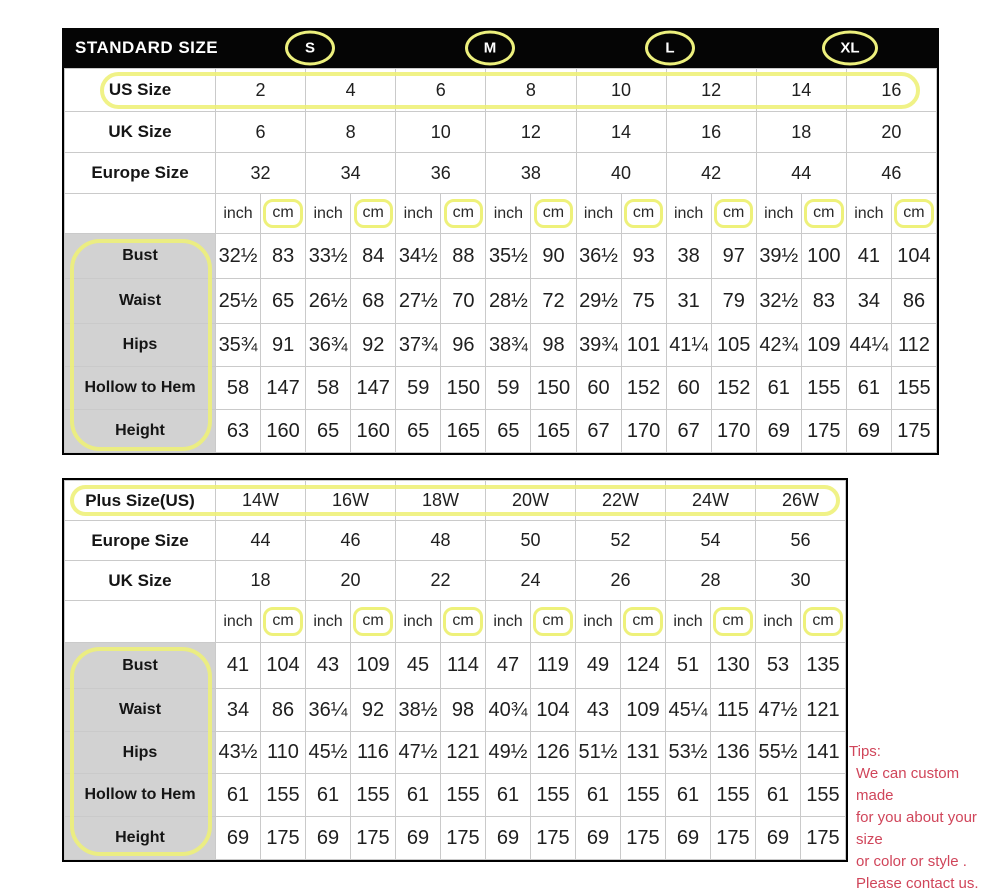 This screenshot has height=895, width=1000. What do you see at coordinates (801, 173) in the screenshot?
I see `size-cell: 44` at bounding box center [801, 173].